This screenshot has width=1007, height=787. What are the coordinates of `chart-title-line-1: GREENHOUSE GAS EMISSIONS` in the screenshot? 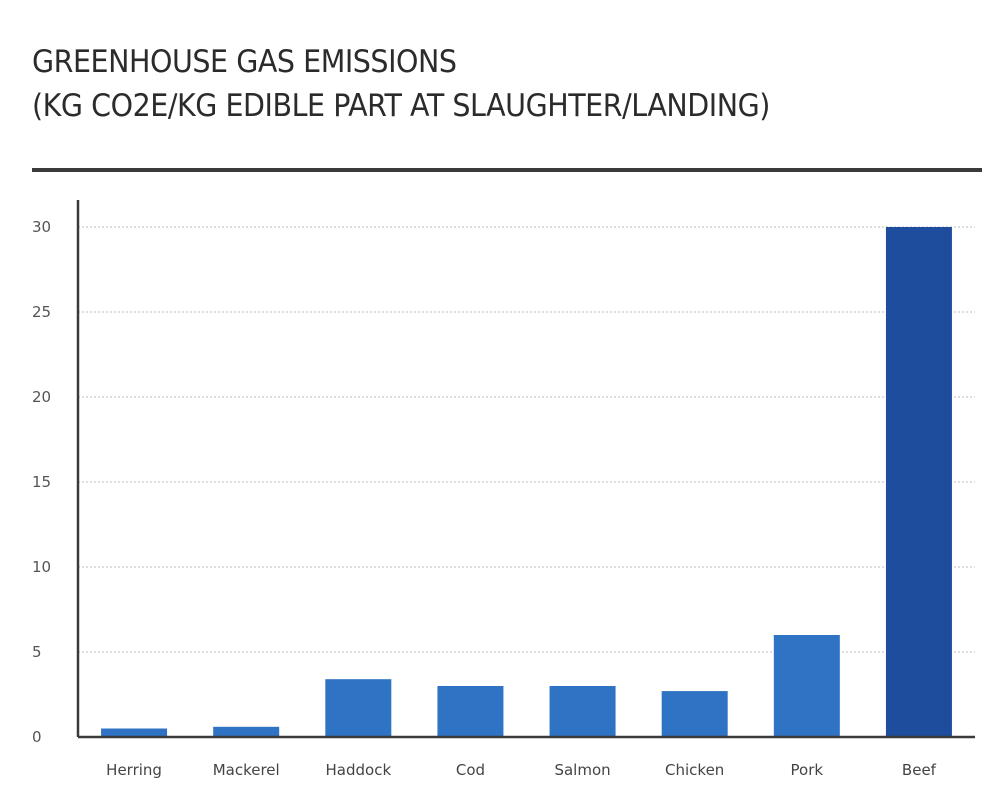 It's located at (244, 62).